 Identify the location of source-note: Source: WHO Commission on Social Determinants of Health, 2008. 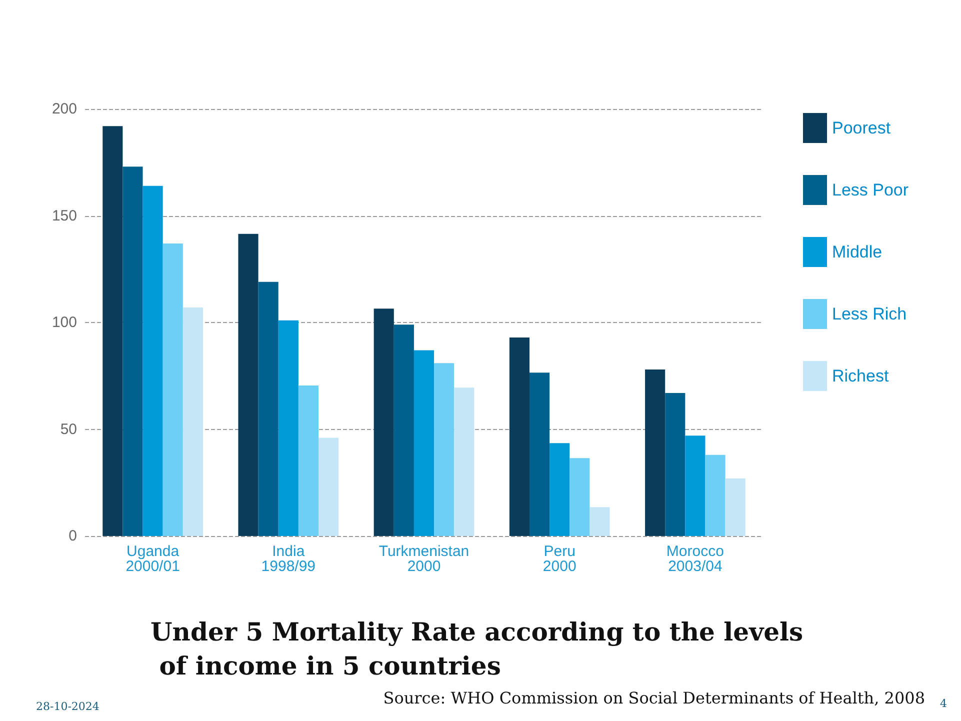
(654, 698).